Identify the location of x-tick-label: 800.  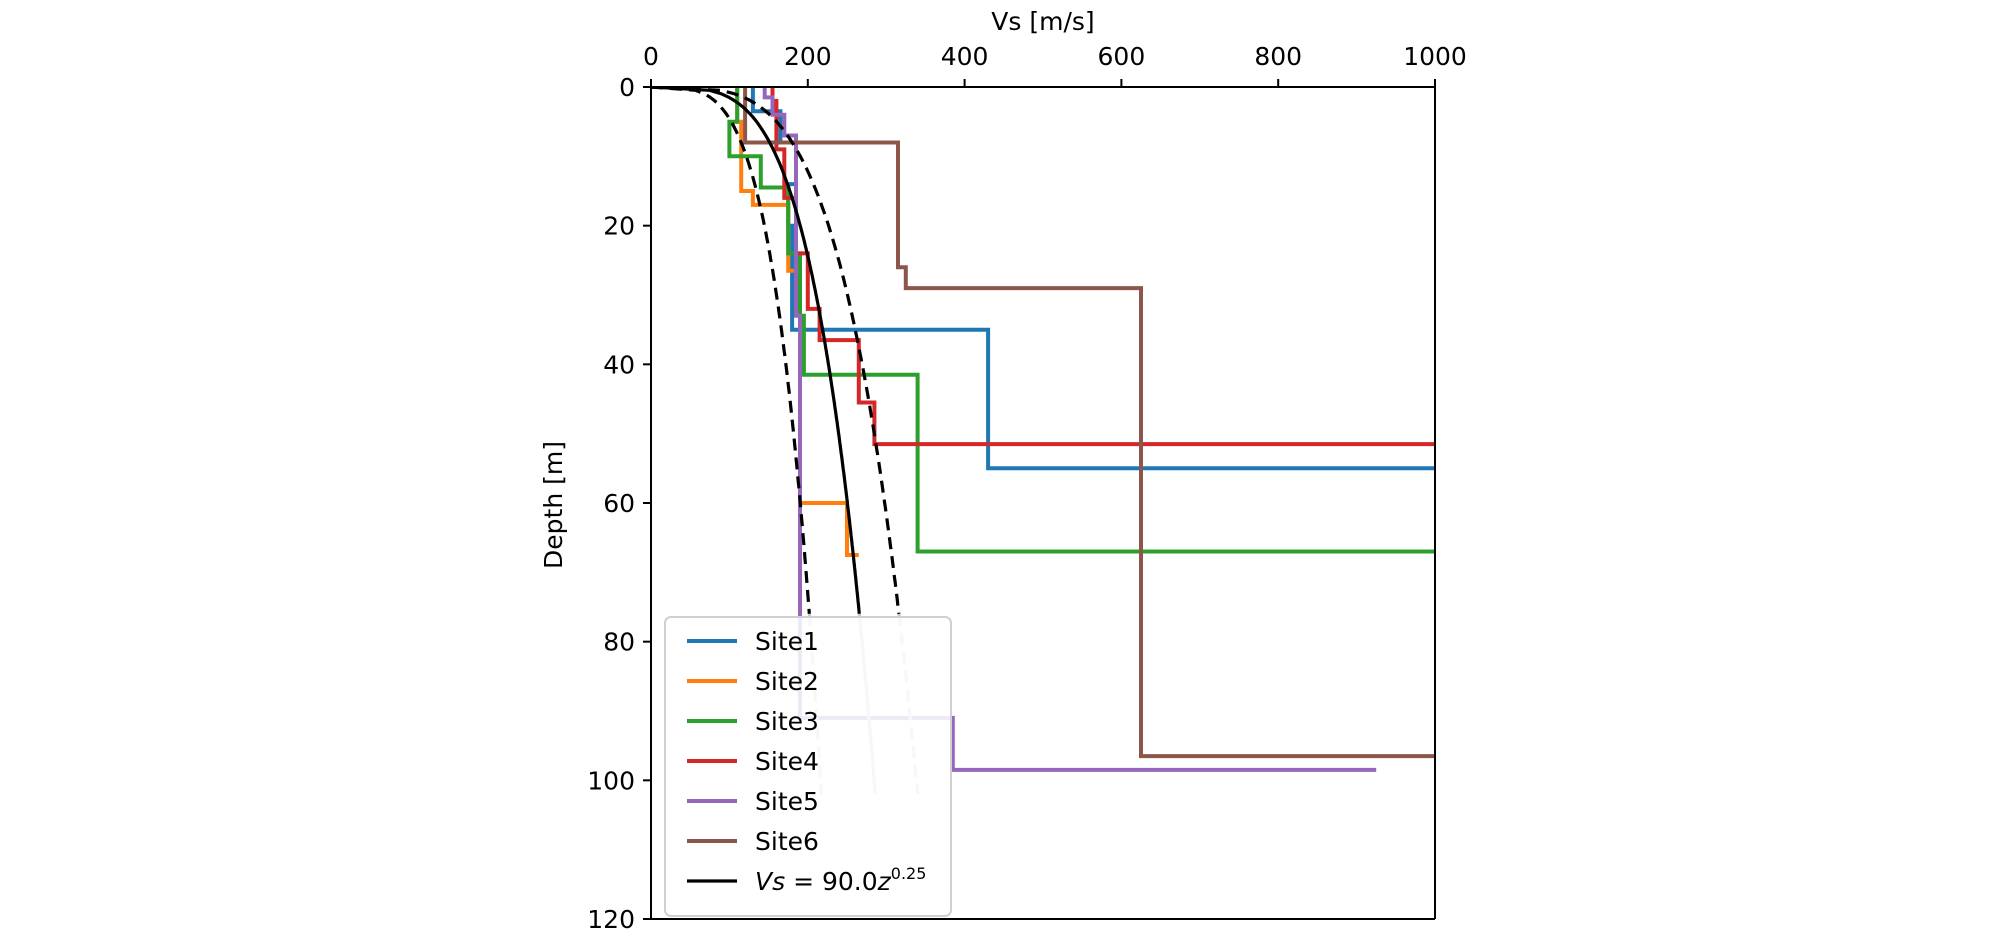
(1278, 56).